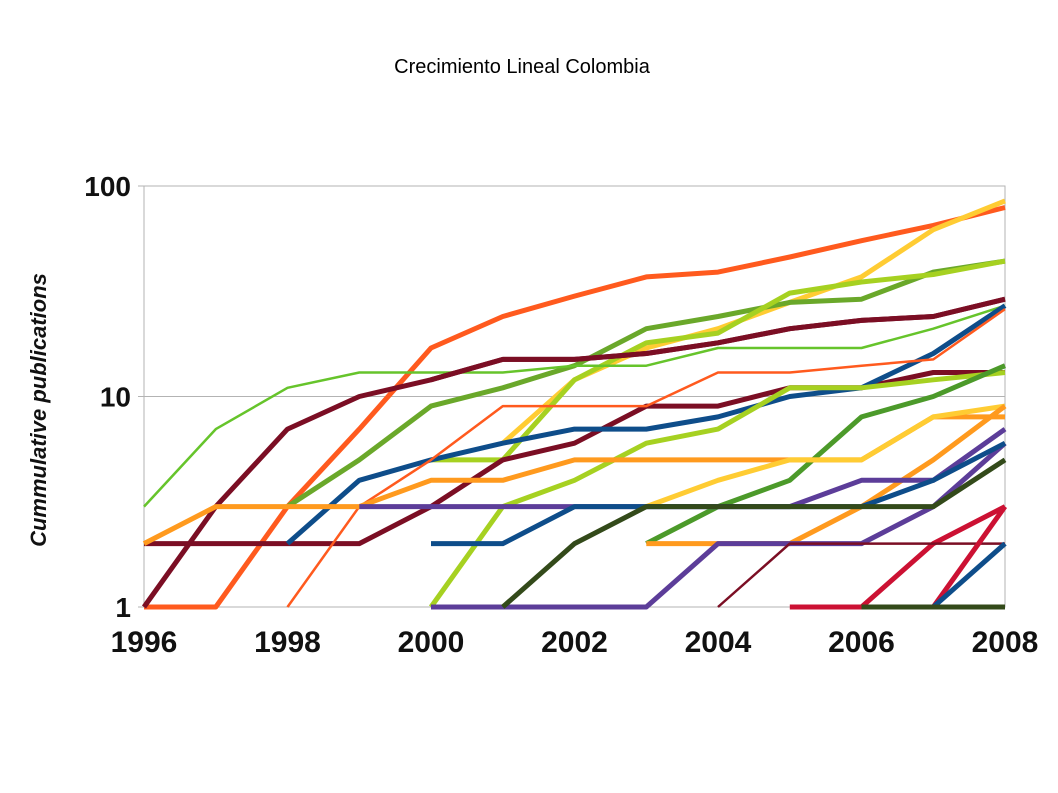  I want to click on x-tick-label: 1998, so click(287, 642).